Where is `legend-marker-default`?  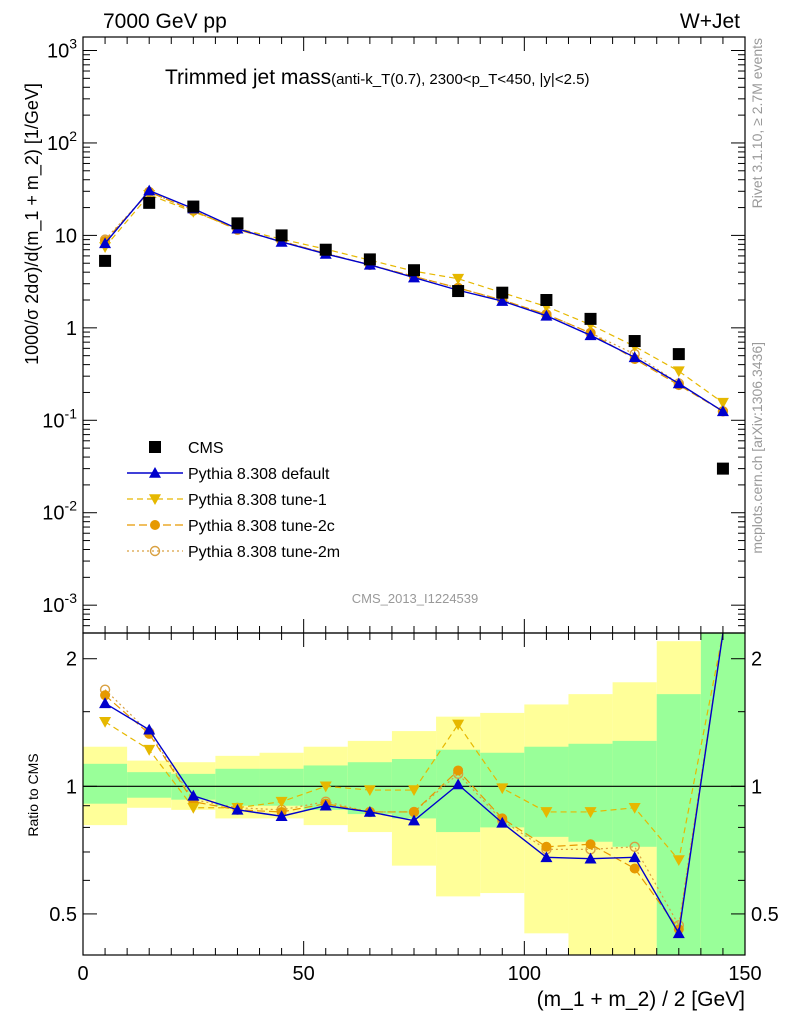 legend-marker-default is located at coordinates (155, 472).